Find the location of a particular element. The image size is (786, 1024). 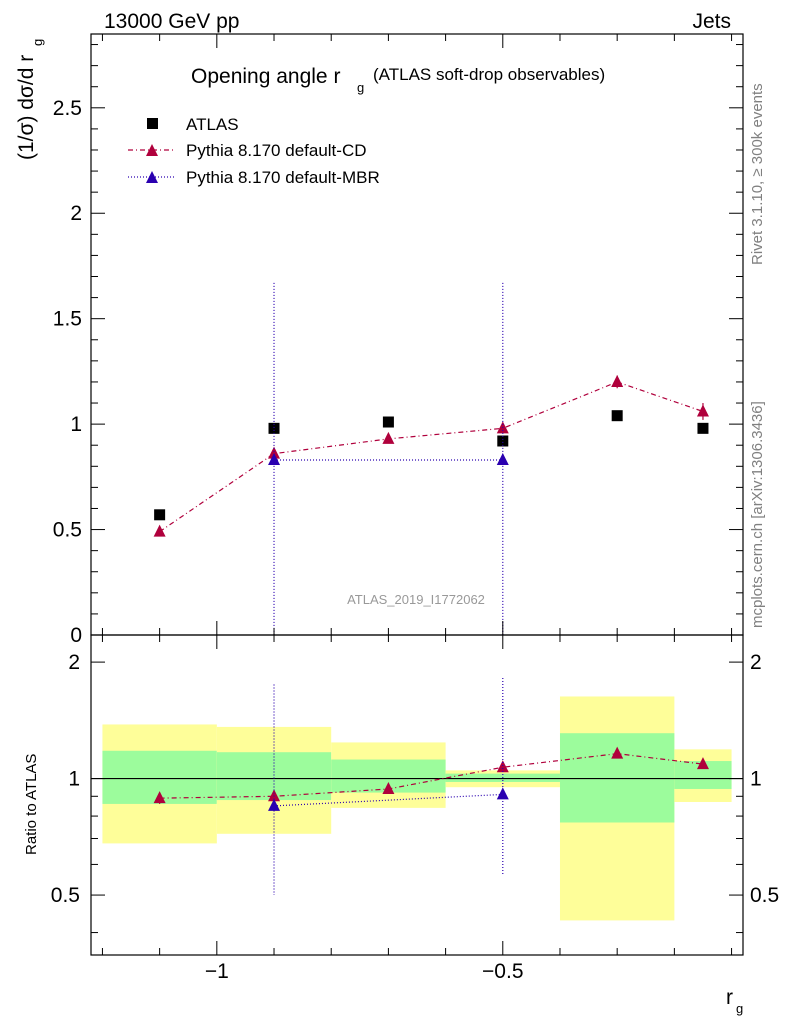

main-series-1-line is located at coordinates (431, 457).